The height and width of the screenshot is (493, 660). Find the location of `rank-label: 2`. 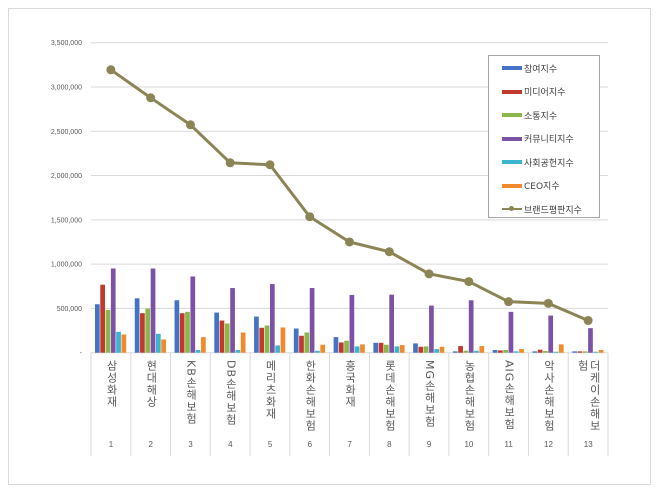

rank-label: 2 is located at coordinates (150, 444).